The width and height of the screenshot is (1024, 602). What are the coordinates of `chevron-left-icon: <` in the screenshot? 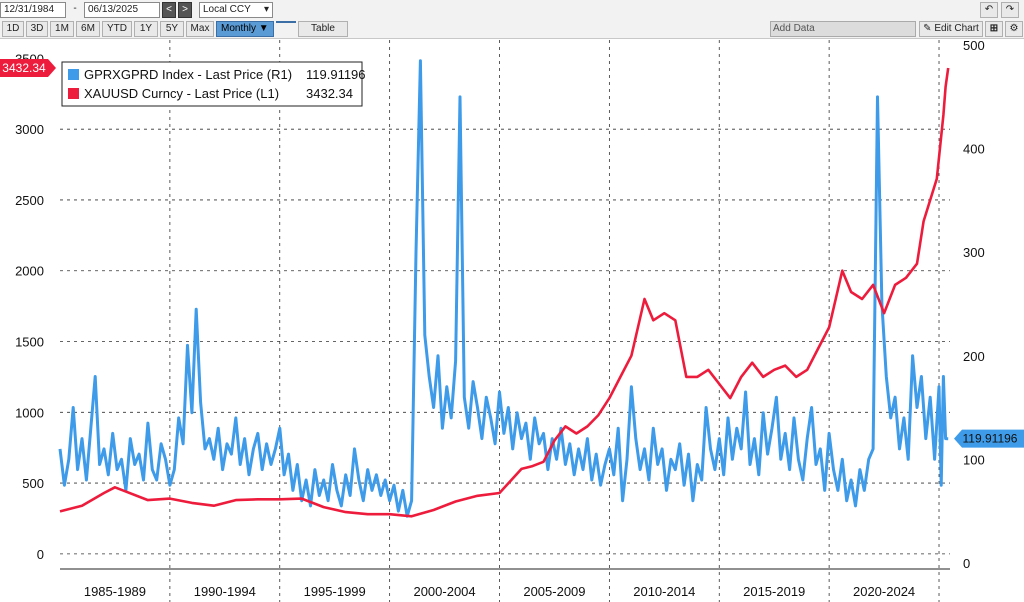 It's located at (169, 9).